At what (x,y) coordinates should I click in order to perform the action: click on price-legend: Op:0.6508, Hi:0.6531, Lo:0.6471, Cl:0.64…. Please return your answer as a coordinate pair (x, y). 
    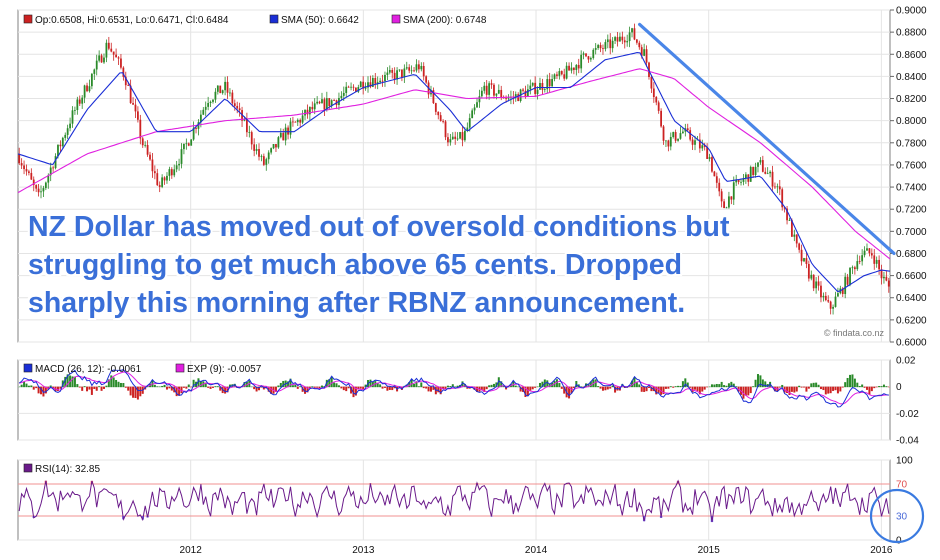
    Looking at the image, I should click on (255, 20).